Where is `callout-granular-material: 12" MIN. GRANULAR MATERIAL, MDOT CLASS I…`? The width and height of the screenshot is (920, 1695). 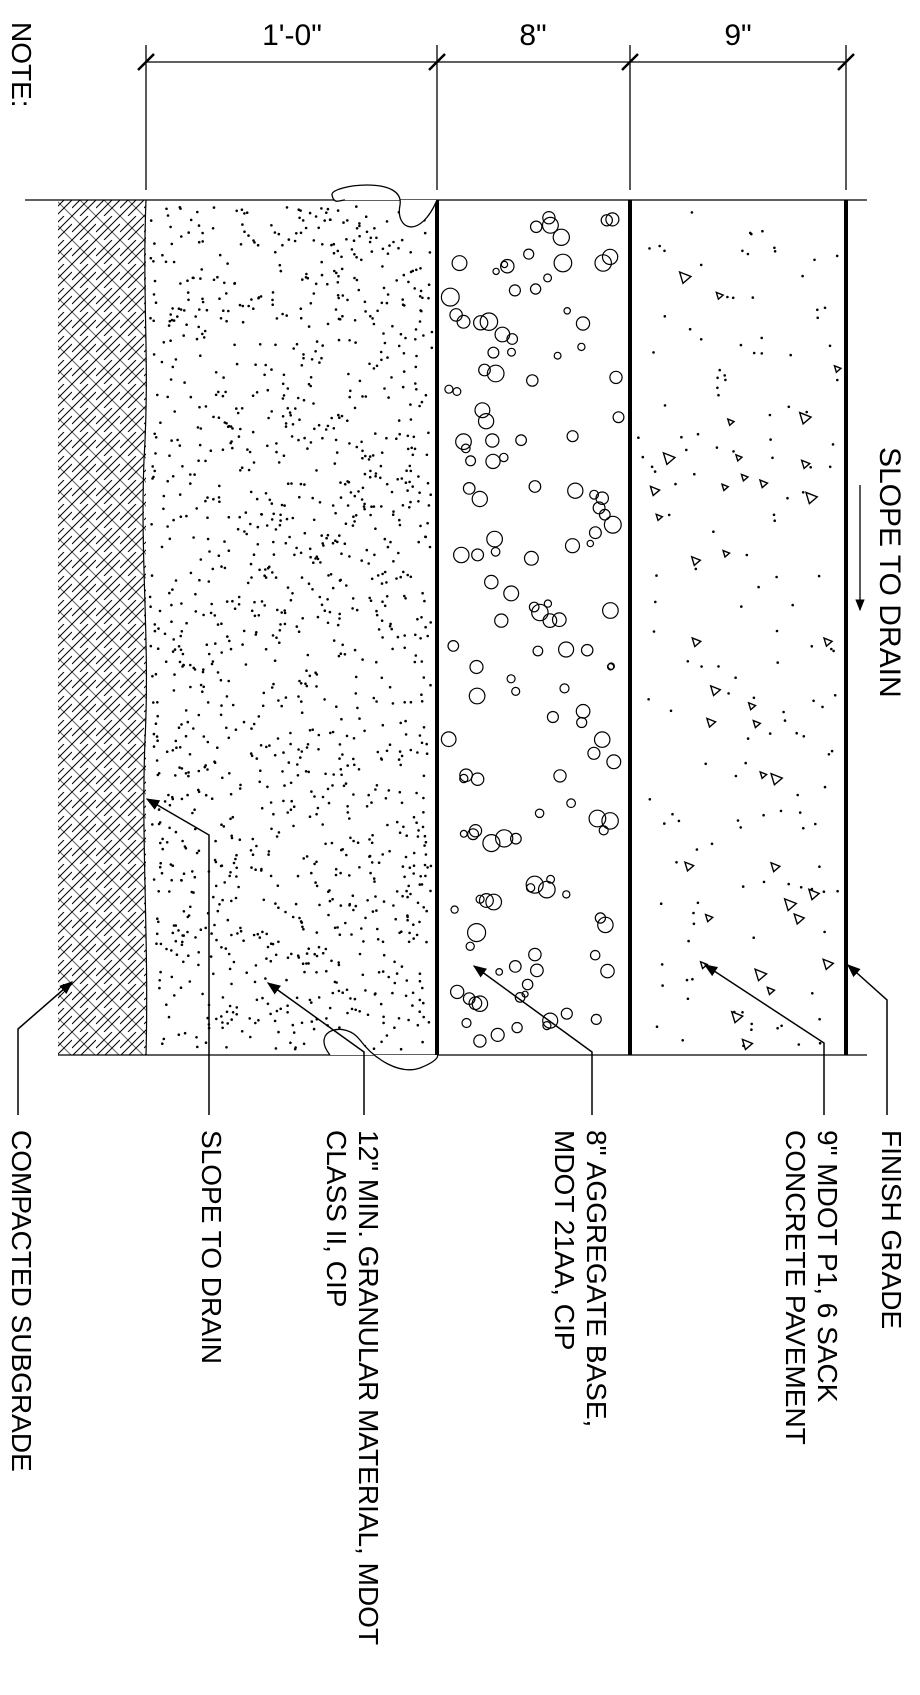
callout-granular-material: 12" MIN. GRANULAR MATERIAL, MDOT CLASS I… is located at coordinates (352, 1387).